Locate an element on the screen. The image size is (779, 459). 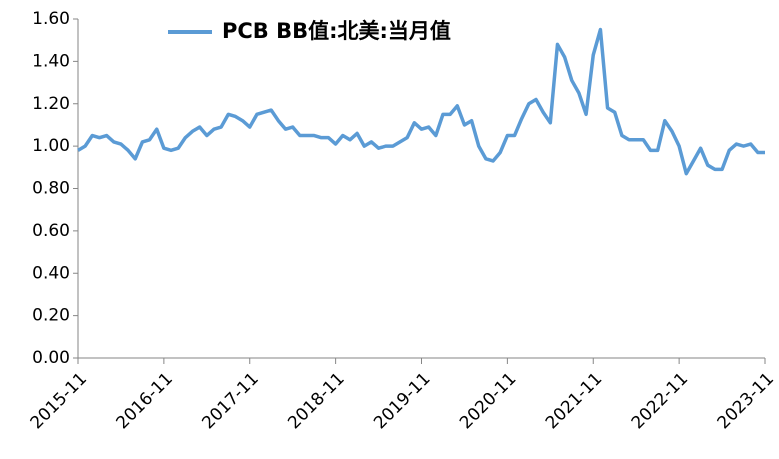
x-tick-label: 2021-11 is located at coordinates (574, 401).